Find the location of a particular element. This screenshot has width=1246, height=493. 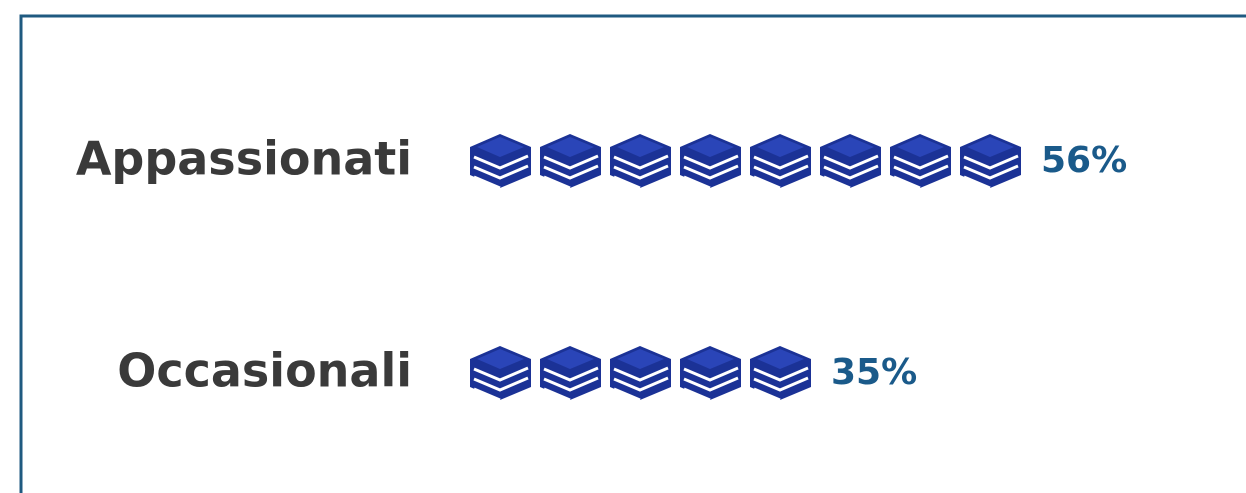

category-label: Occasionali is located at coordinates (264, 371).